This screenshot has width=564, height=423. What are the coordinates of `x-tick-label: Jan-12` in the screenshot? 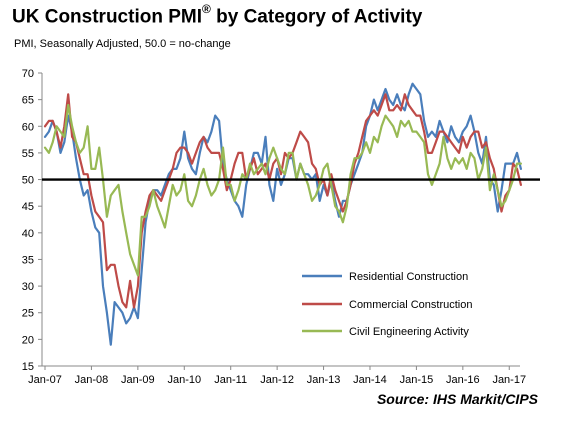 It's located at (277, 380).